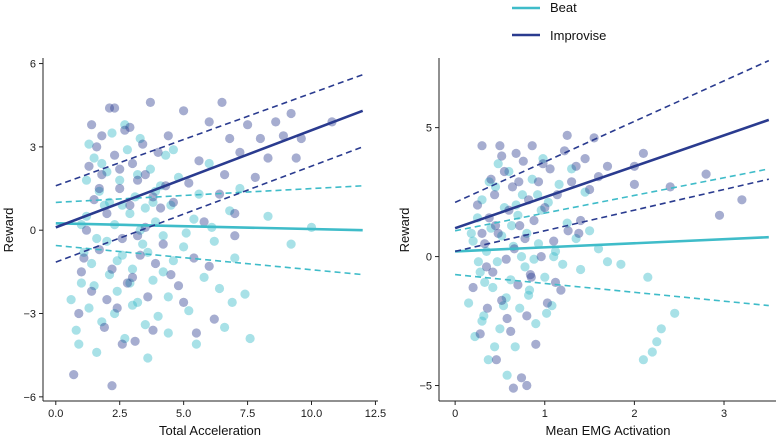 This screenshot has height=437, width=778. I want to click on left-beat-fit-line, so click(209, 227).